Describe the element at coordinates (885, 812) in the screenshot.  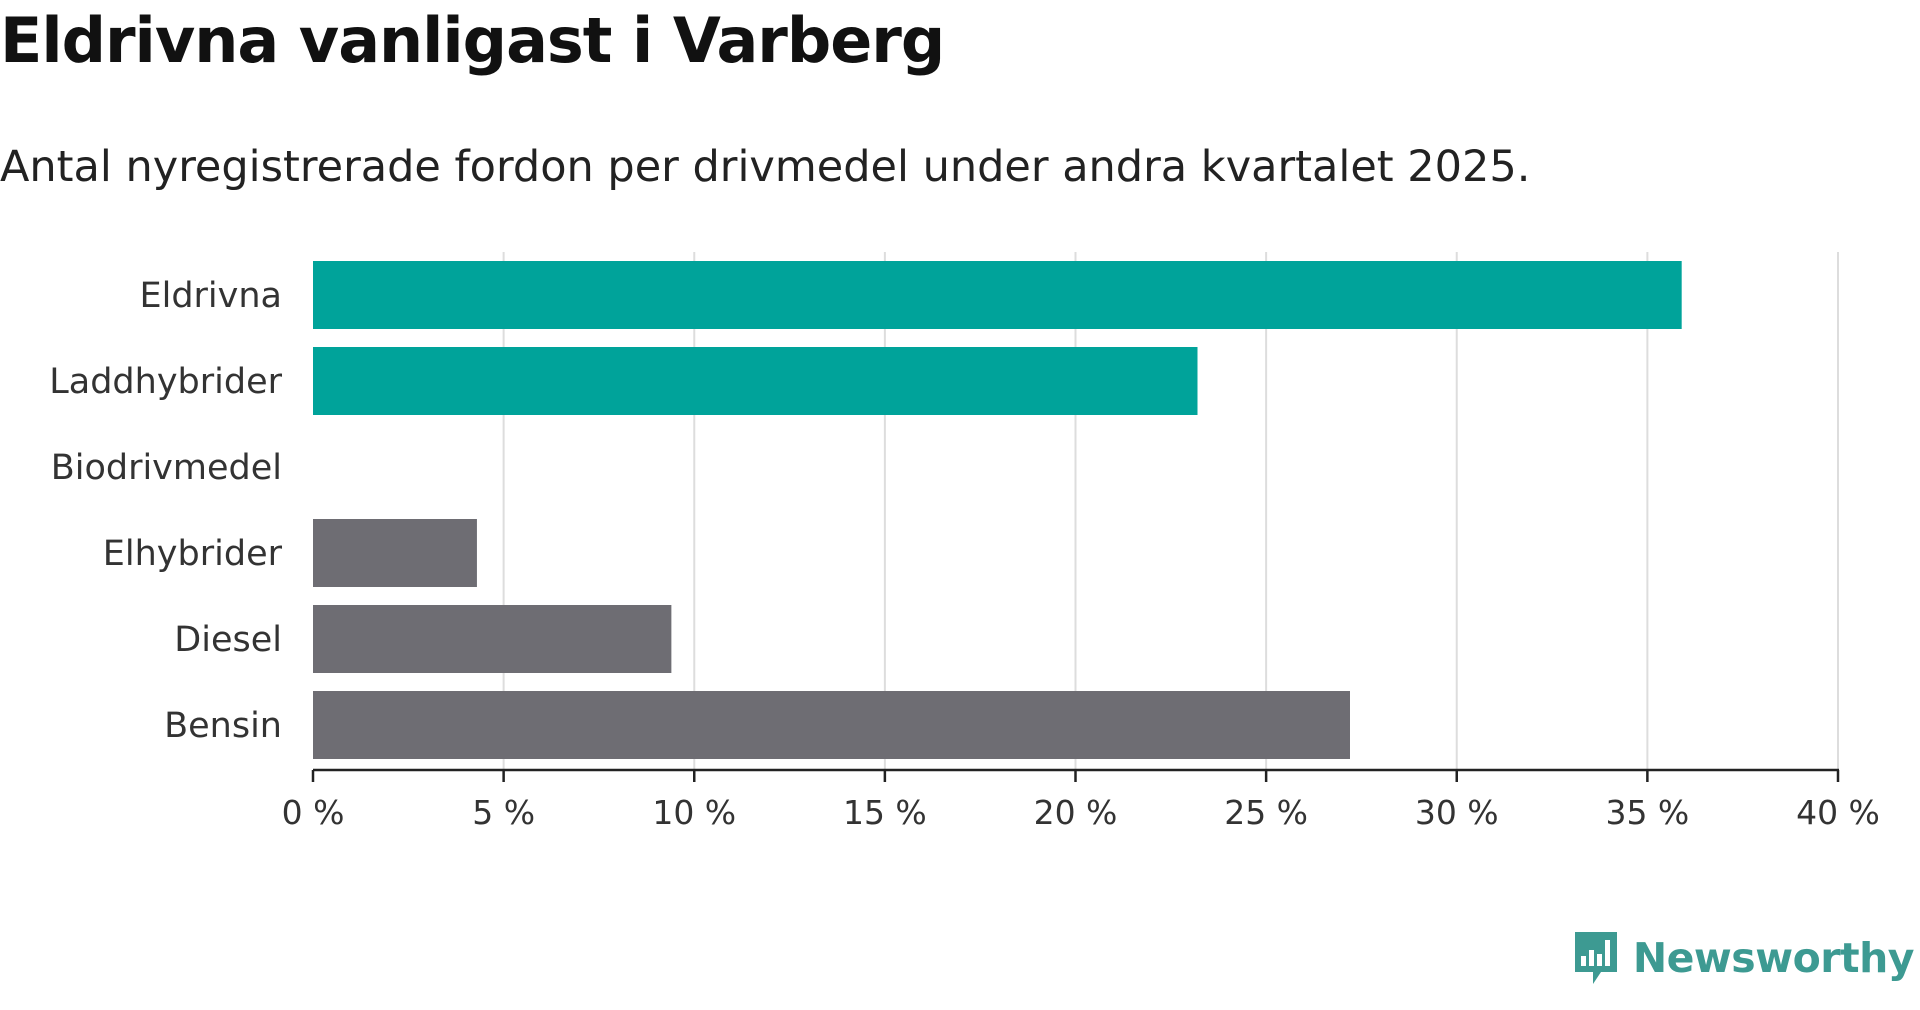
I see `x-tick-label: 15 %` at that location.